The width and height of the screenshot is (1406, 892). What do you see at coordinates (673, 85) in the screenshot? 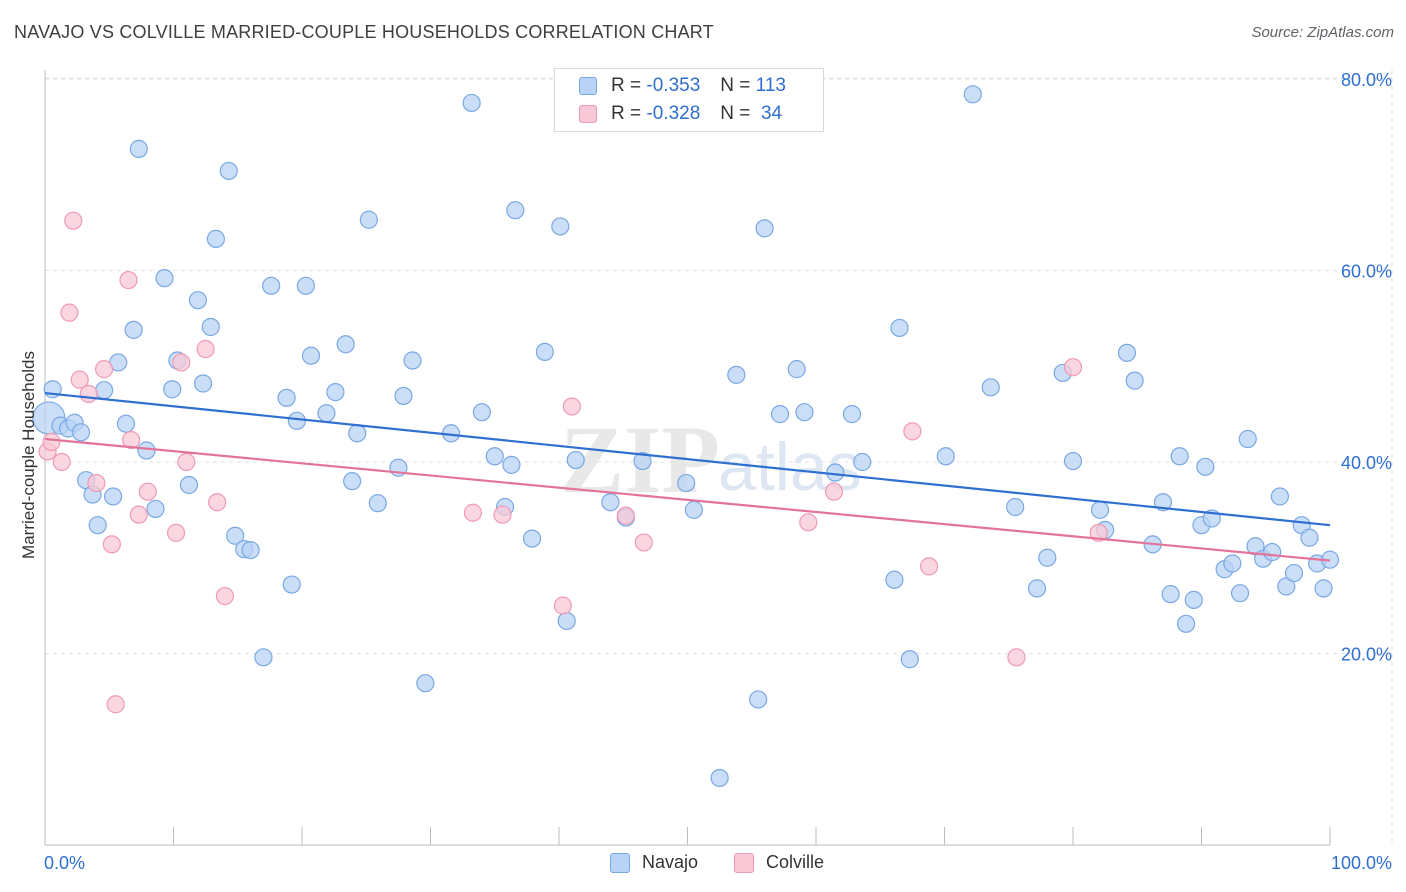
I see `navajo-r-value: -0.353` at bounding box center [673, 85].